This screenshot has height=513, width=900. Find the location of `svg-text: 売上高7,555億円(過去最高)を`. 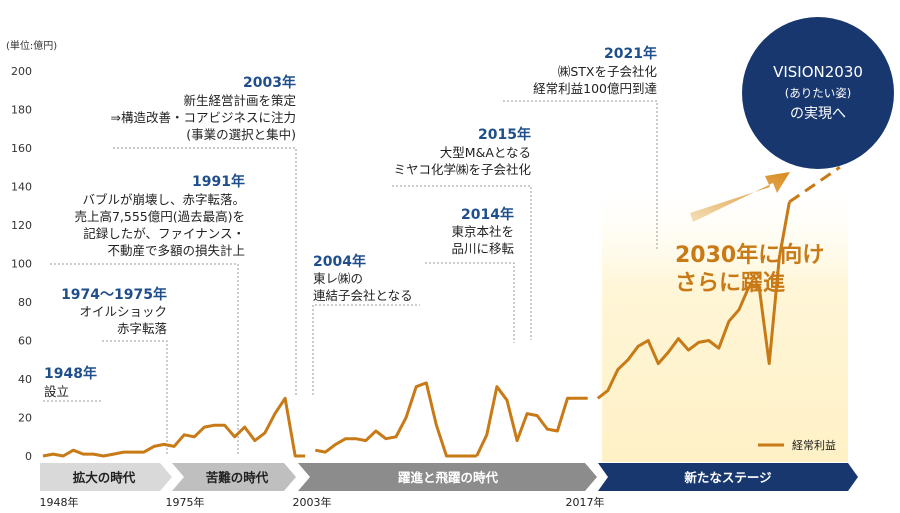

svg-text: 売上高7,555億円(過去最高)を is located at coordinates (159, 216).